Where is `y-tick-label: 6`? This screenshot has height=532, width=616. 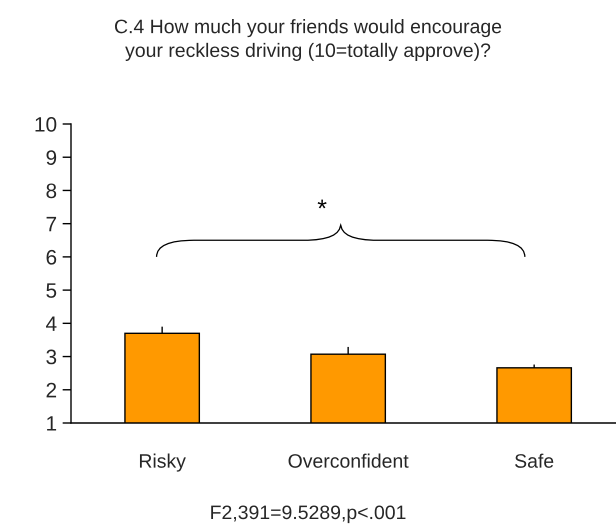
y-tick-label: 6 is located at coordinates (51, 257).